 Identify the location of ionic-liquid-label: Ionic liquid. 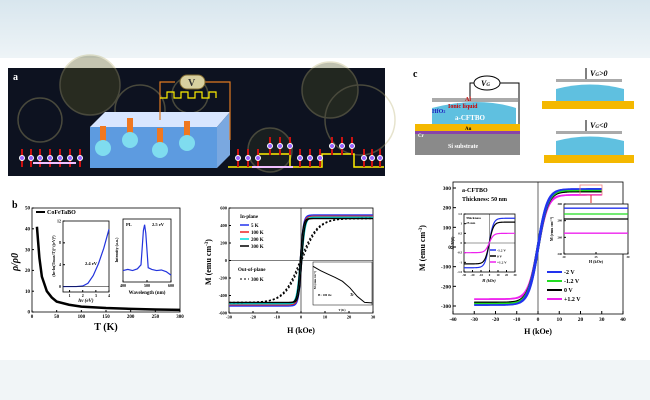
(463, 107).